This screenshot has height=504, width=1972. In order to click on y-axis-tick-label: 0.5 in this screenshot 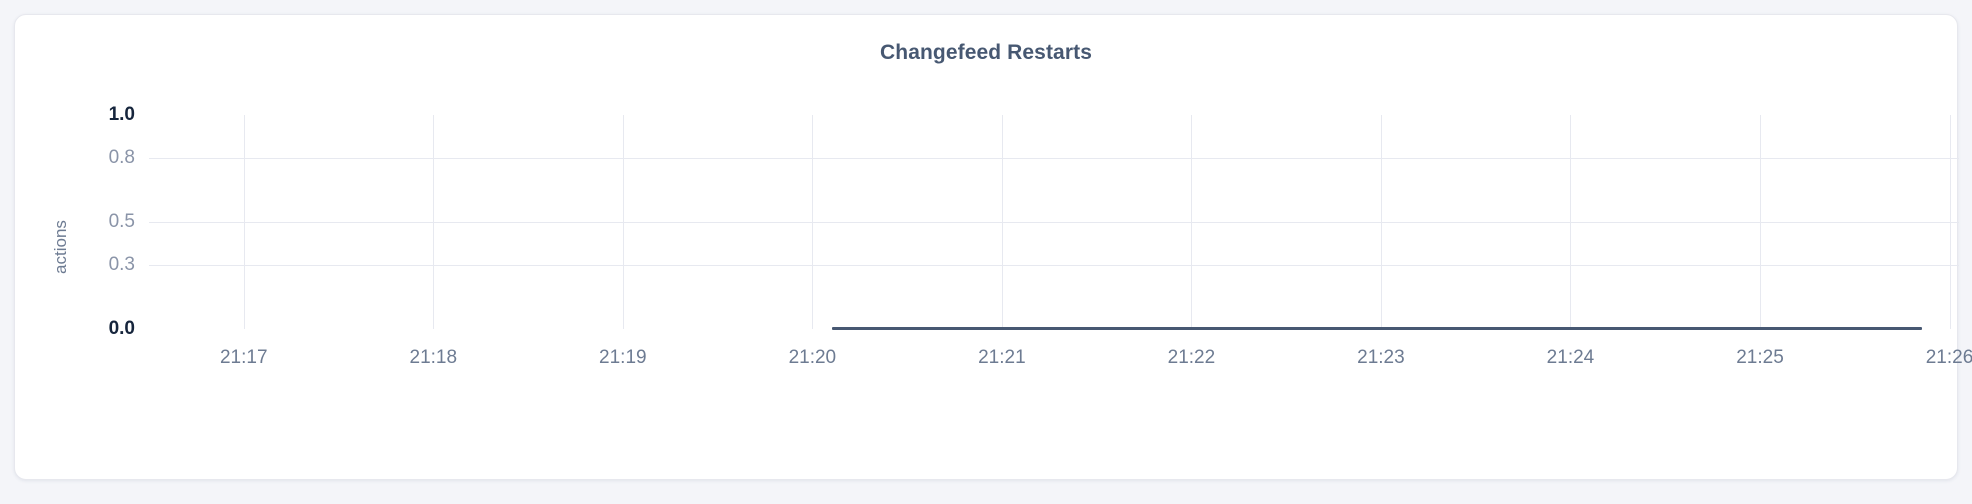, I will do `click(121, 221)`.